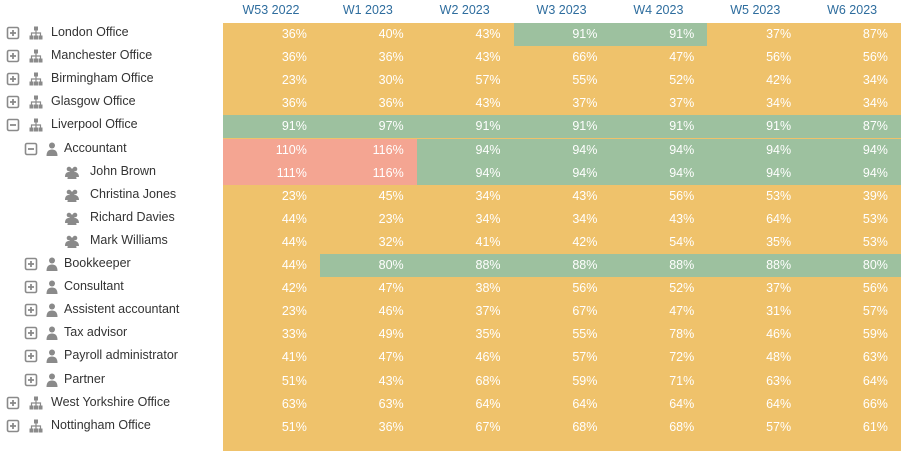 The image size is (901, 451). Describe the element at coordinates (852, 10) in the screenshot. I see `column-header: W6 2023` at that location.